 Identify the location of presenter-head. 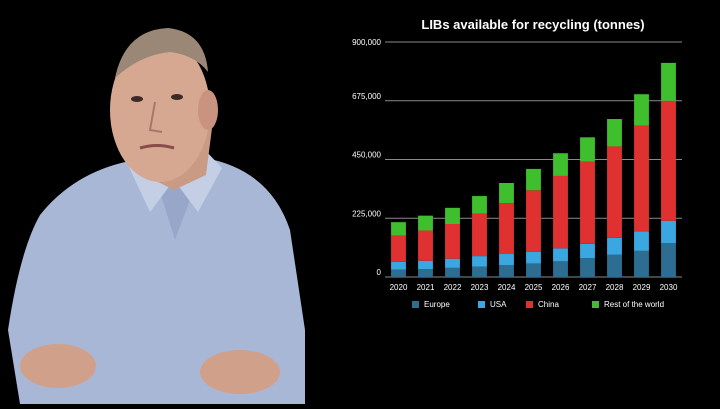
(160, 110).